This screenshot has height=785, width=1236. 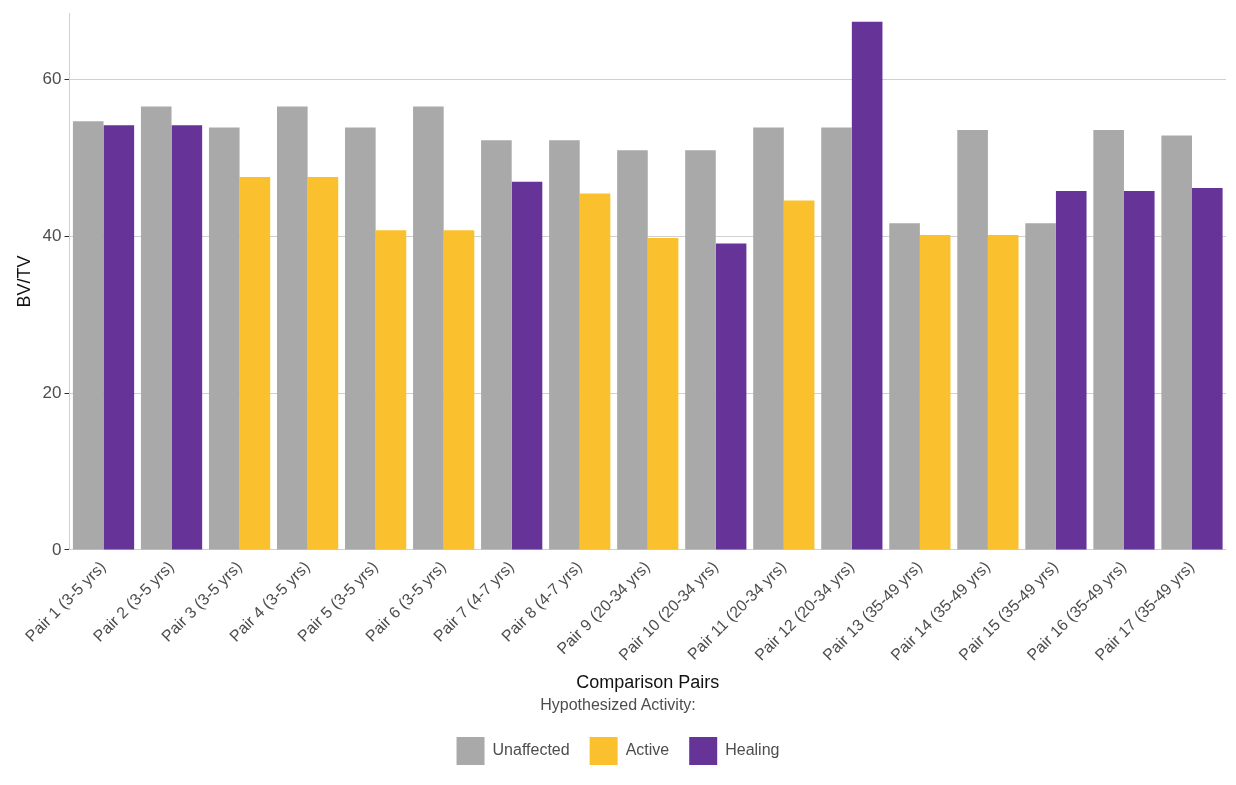 I want to click on y-tick-label: 20, so click(x=52, y=392).